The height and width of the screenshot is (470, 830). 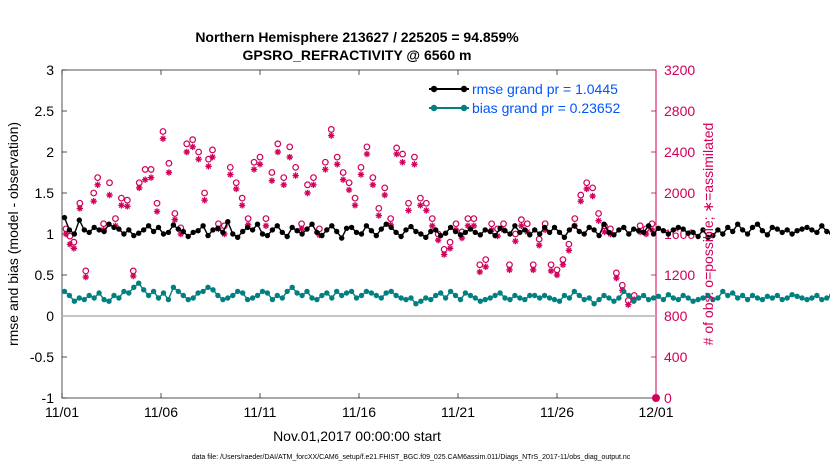 I want to click on y-right-tick-label: 400, so click(x=676, y=357).